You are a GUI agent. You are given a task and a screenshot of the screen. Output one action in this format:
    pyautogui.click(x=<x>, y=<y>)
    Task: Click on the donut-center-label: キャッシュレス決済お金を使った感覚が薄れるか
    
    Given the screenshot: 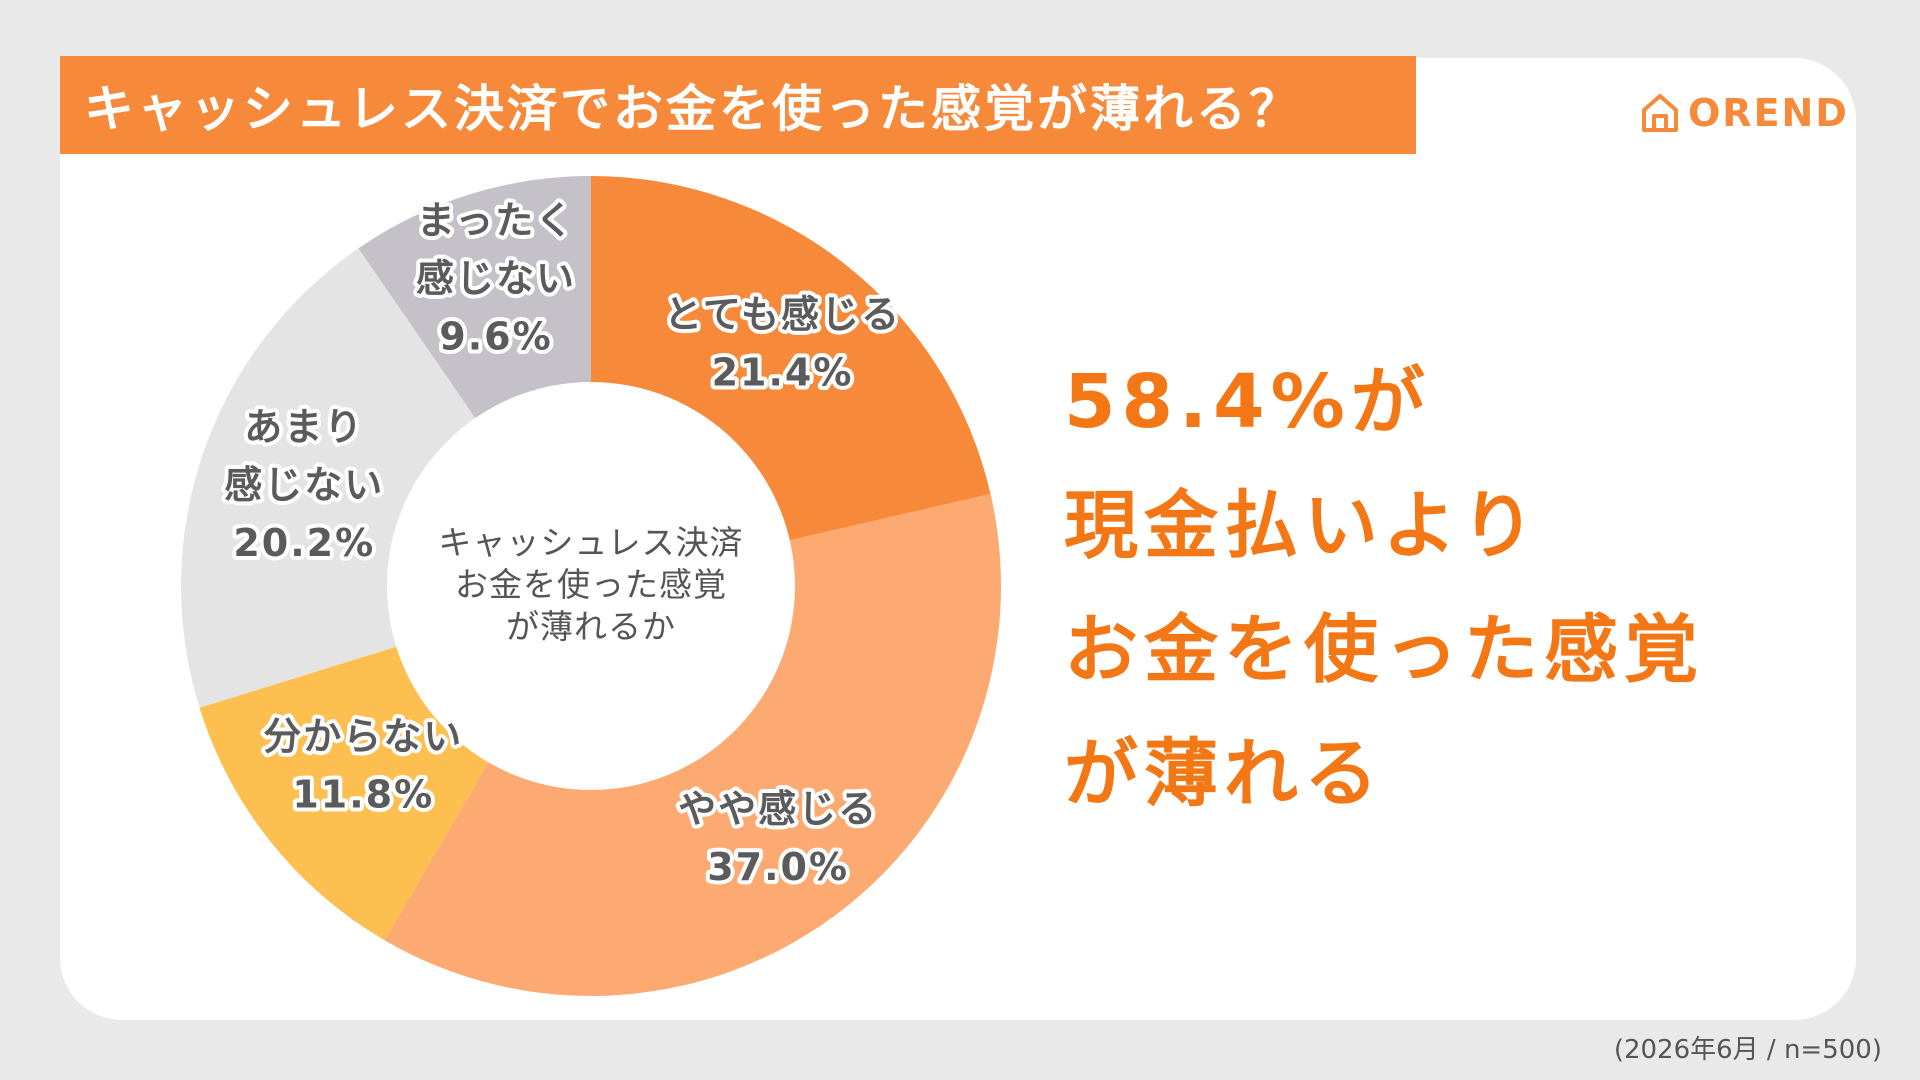 What is the action you would take?
    pyautogui.click(x=590, y=584)
    